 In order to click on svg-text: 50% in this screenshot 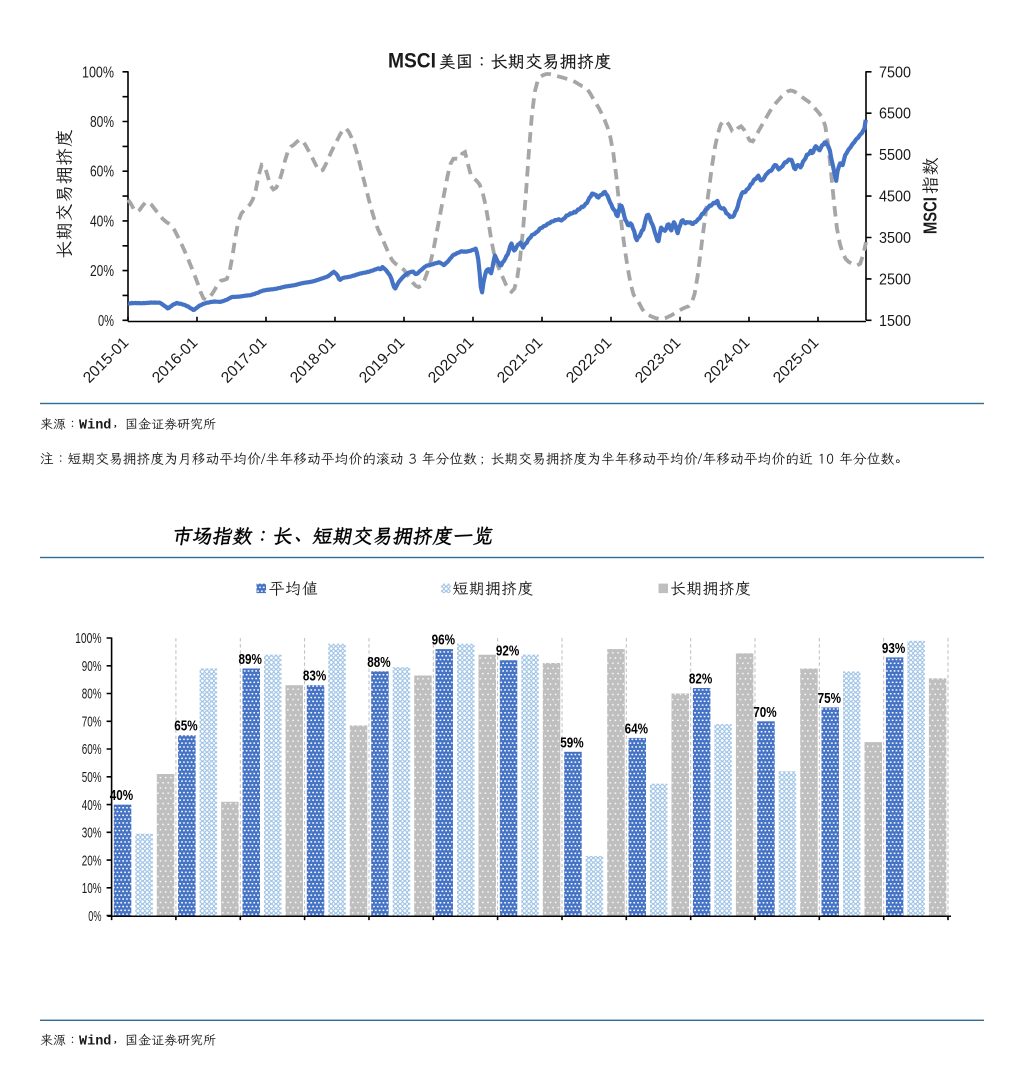, I will do `click(92, 777)`.